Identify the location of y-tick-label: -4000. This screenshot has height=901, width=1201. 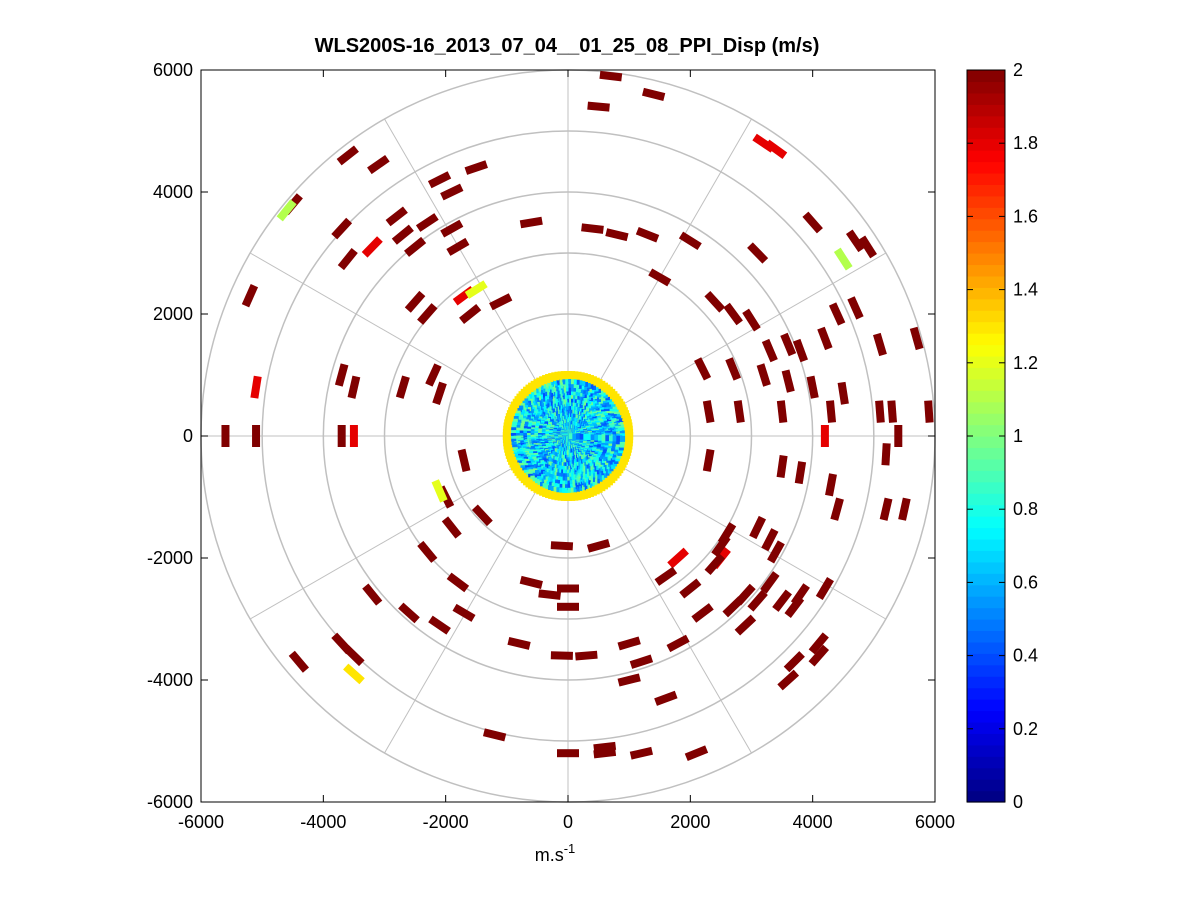
(170, 680).